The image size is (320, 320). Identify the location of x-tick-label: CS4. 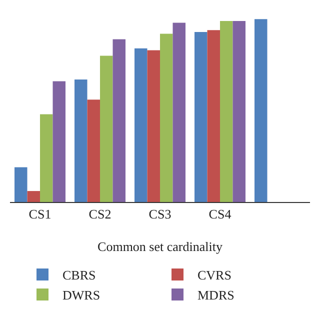
(220, 214).